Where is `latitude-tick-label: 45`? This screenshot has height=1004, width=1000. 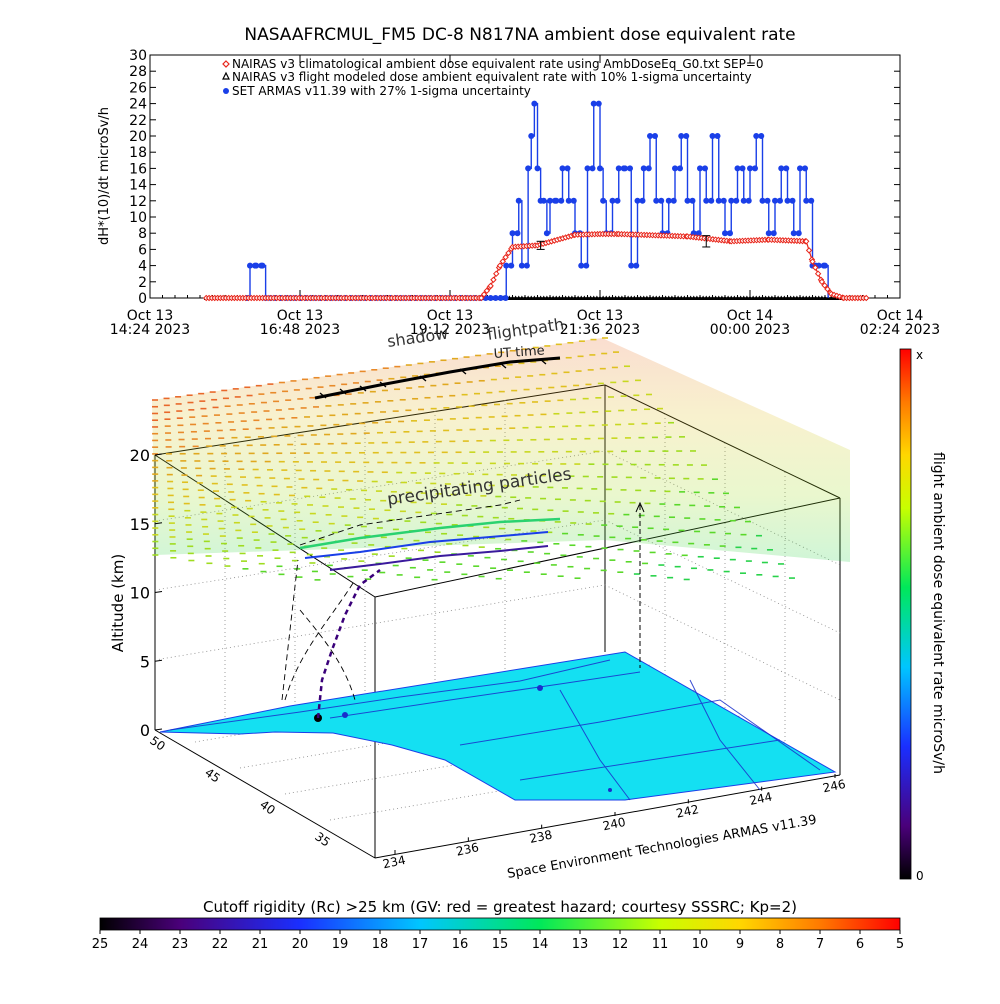 latitude-tick-label: 45 is located at coordinates (212, 775).